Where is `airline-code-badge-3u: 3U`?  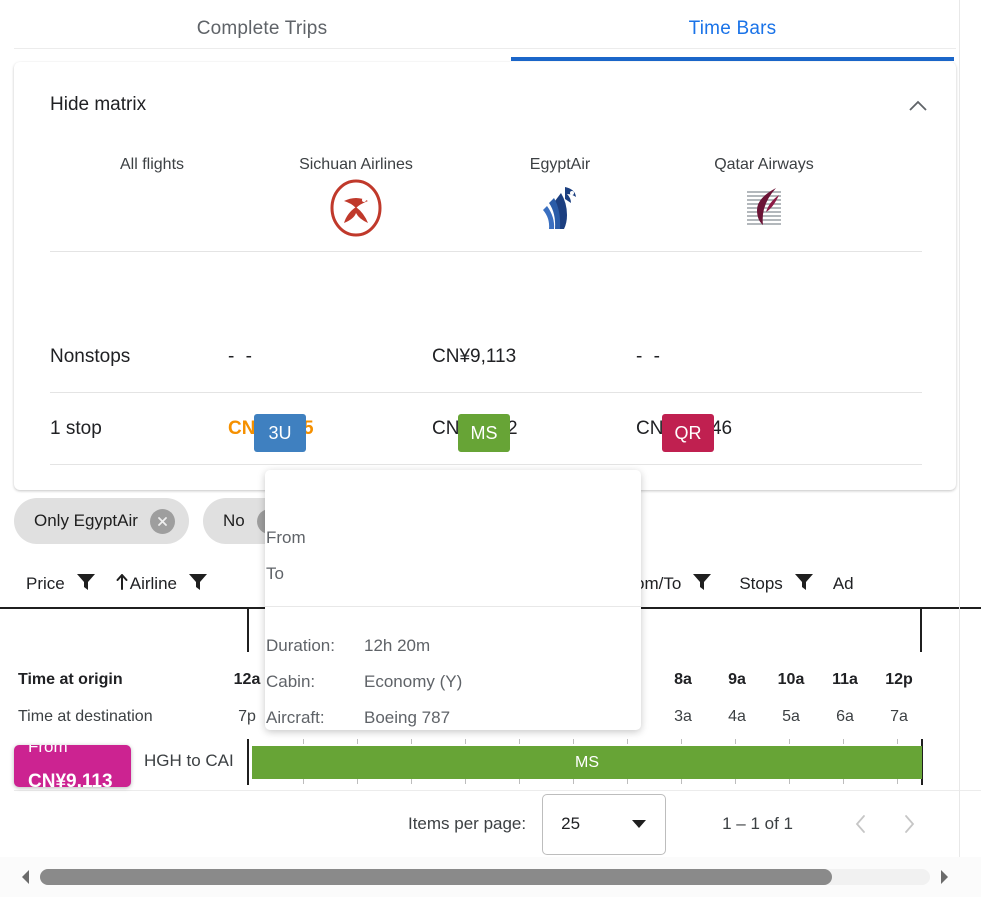 airline-code-badge-3u: 3U is located at coordinates (280, 433).